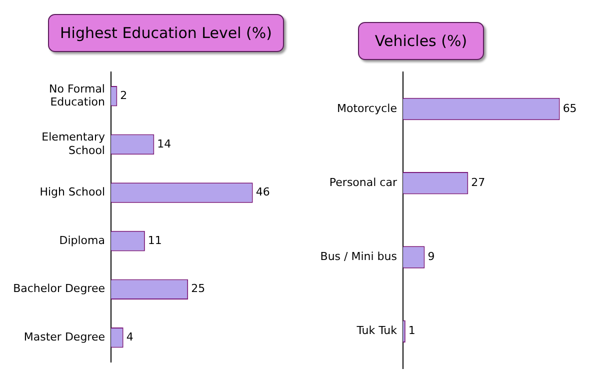 This screenshot has height=381, width=600. What do you see at coordinates (412, 331) in the screenshot?
I see `data-label: 1` at bounding box center [412, 331].